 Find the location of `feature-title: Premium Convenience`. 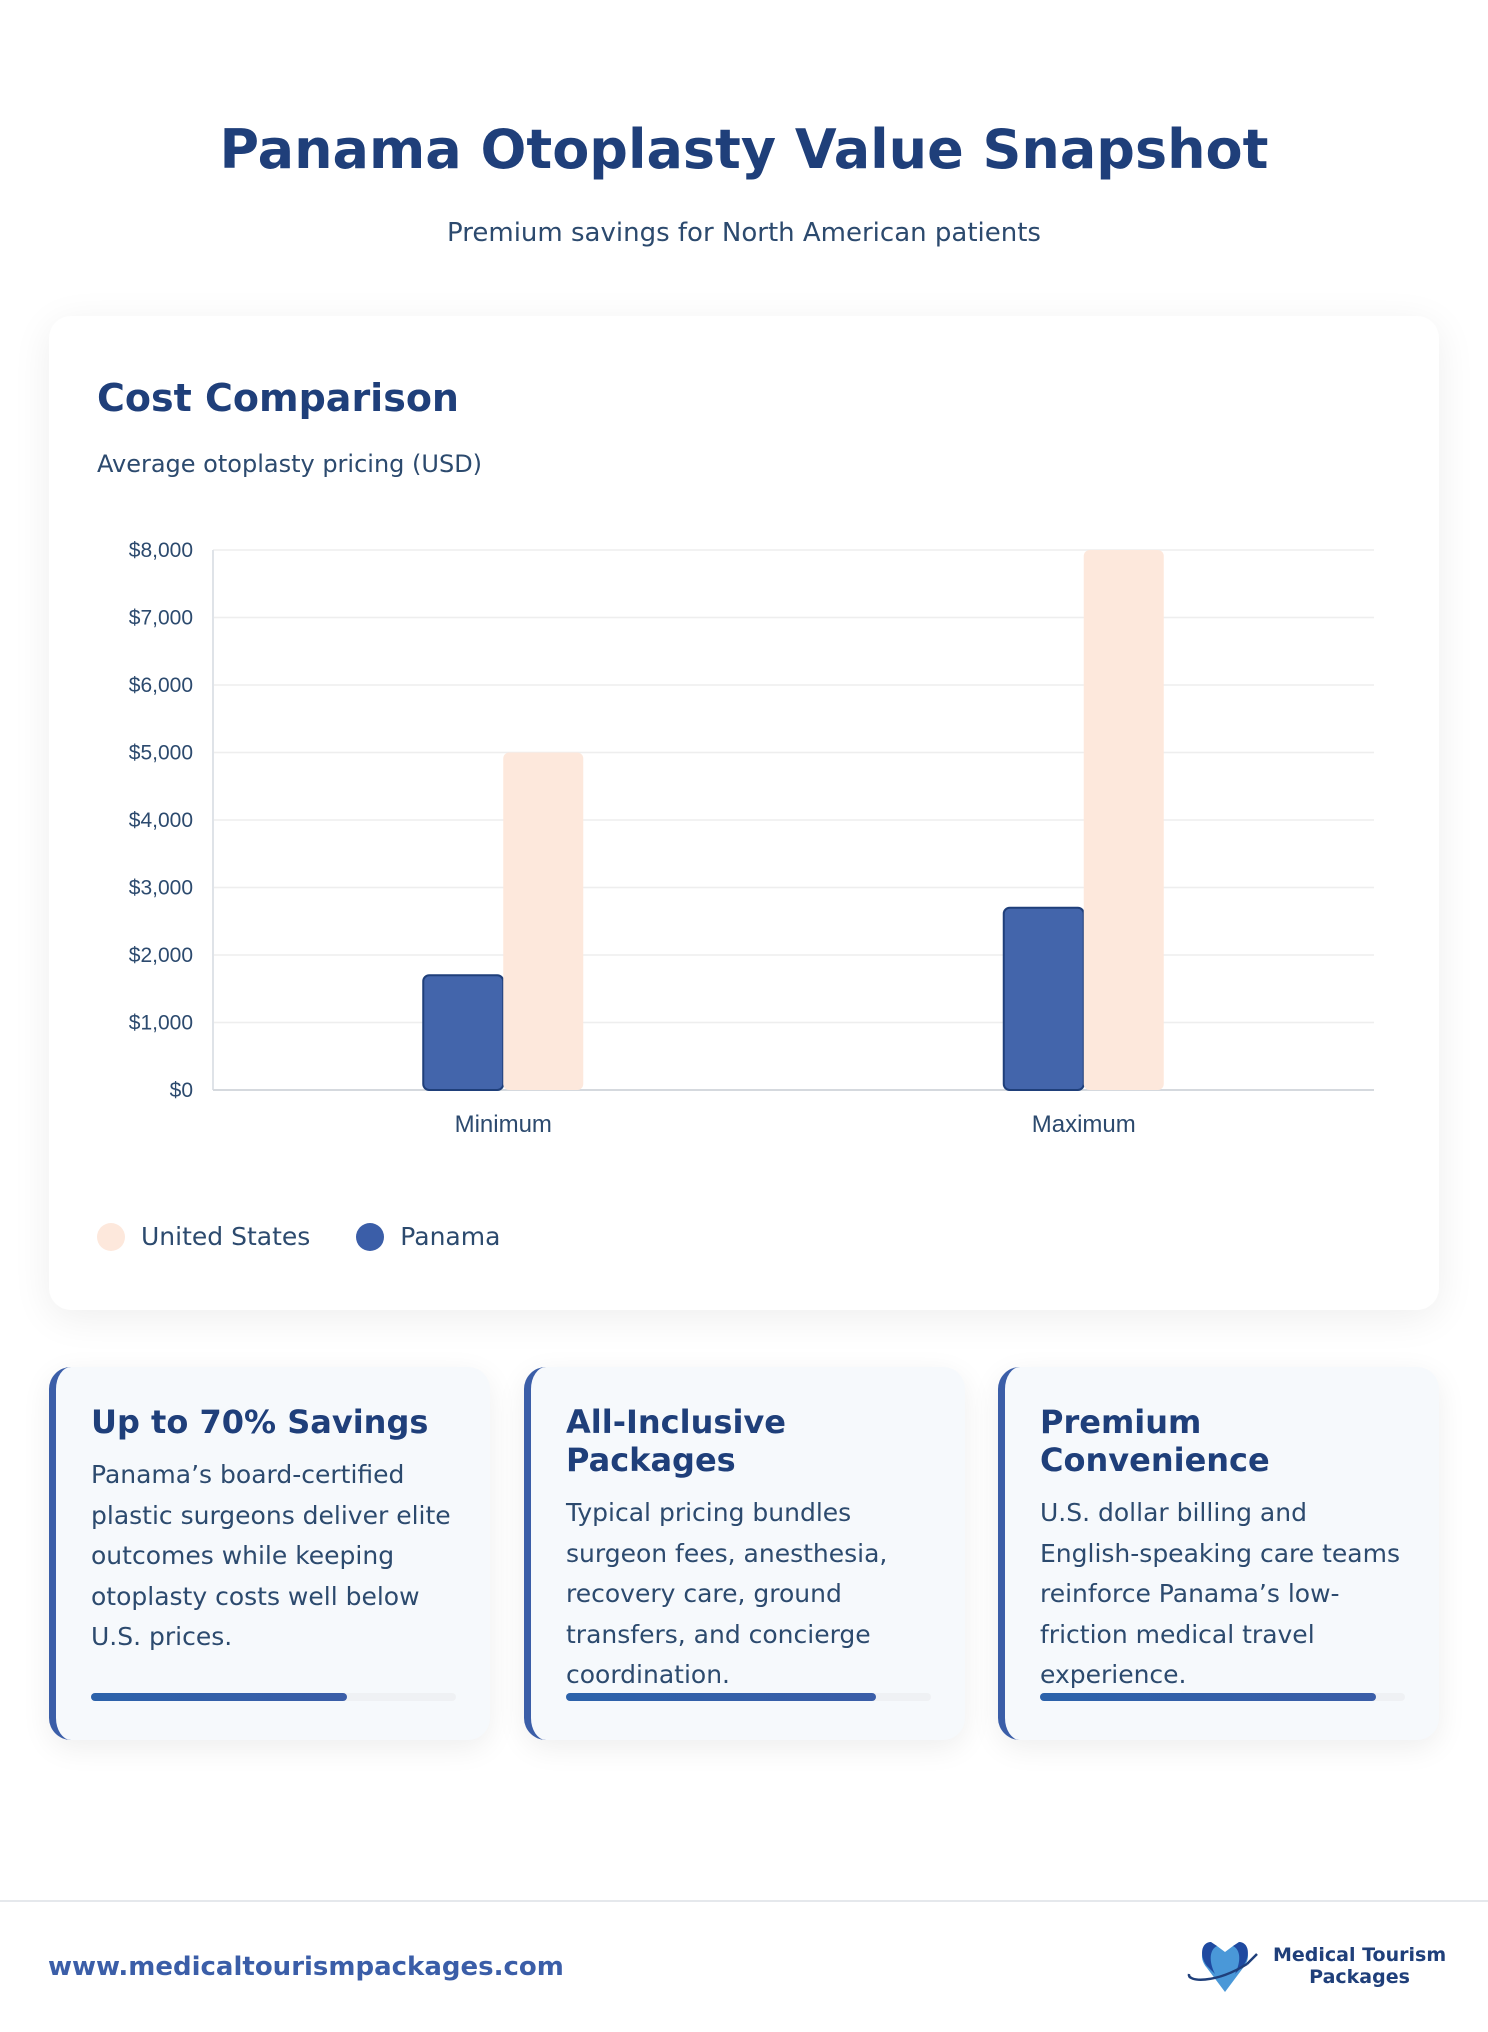

feature-title: Premium Convenience is located at coordinates (1155, 1441).